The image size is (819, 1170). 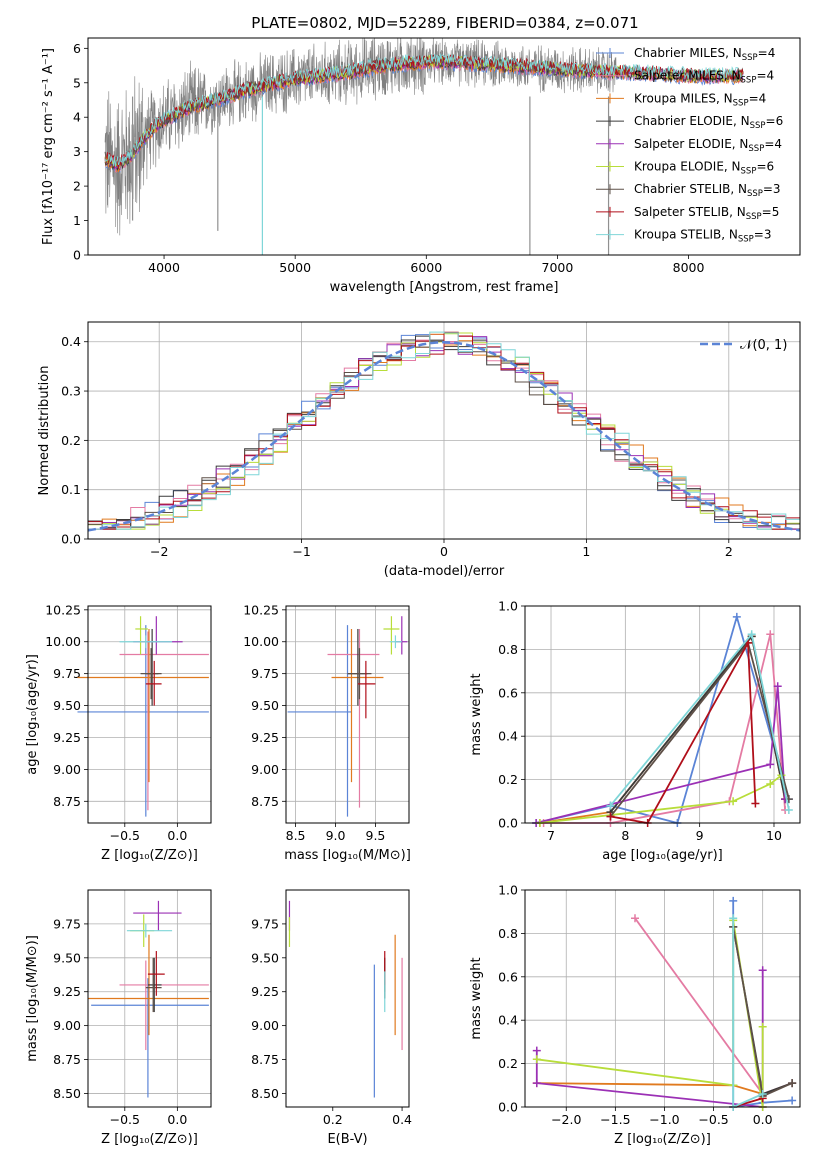 What do you see at coordinates (71, 391) in the screenshot?
I see `y-tick-label: 0.3` at bounding box center [71, 391].